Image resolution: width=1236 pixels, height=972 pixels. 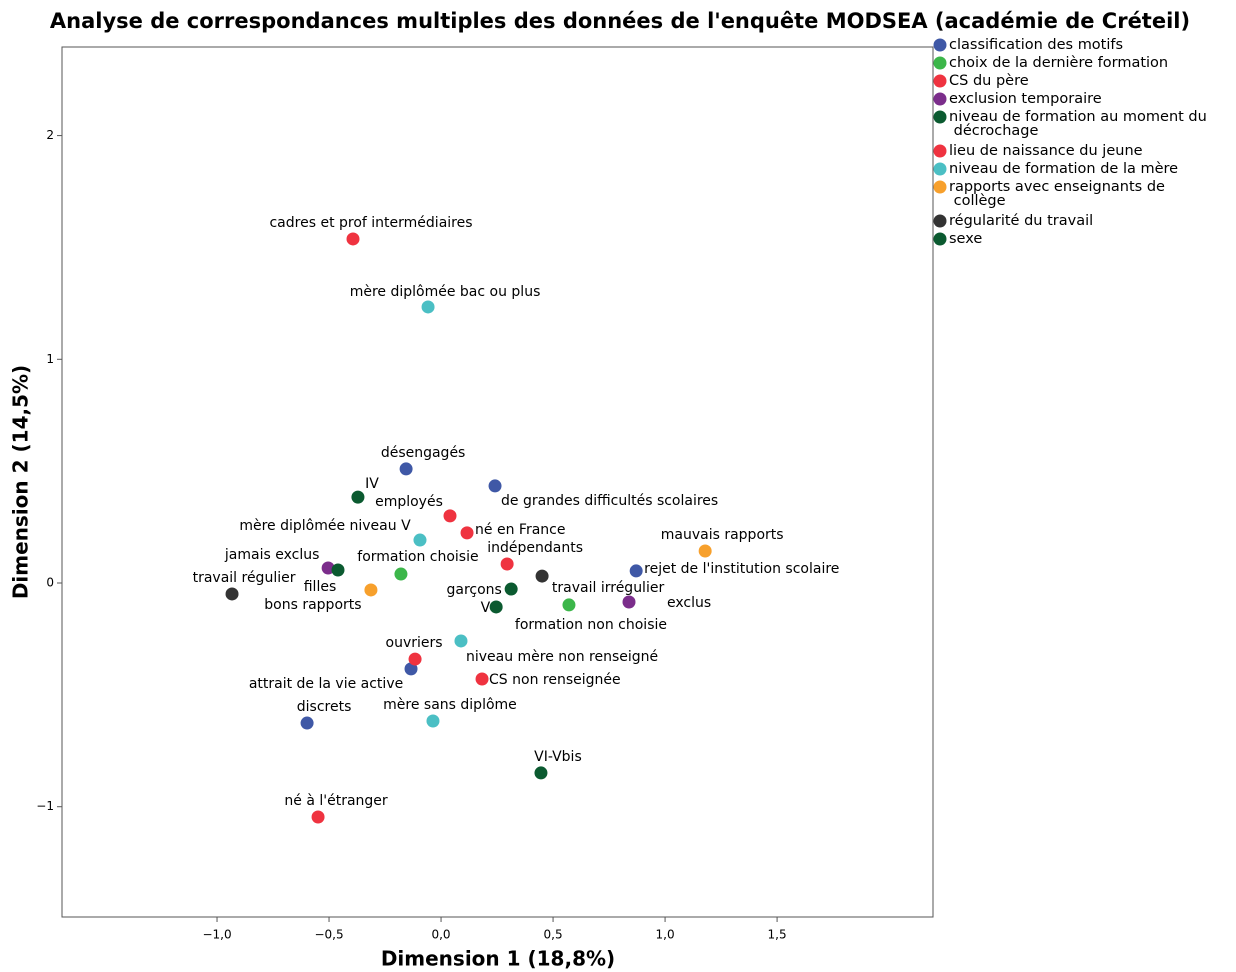 What do you see at coordinates (336, 801) in the screenshot?
I see `point-label: né à l'étranger` at bounding box center [336, 801].